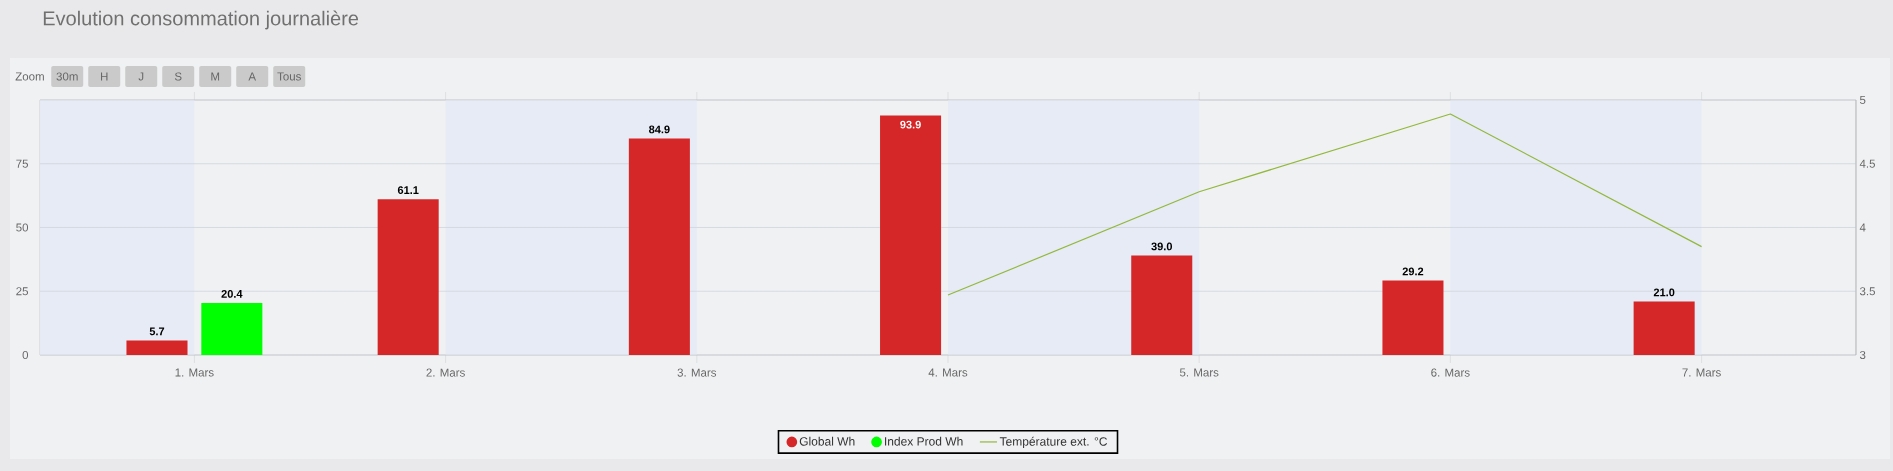 This screenshot has width=1893, height=471. Describe the element at coordinates (827, 441) in the screenshot. I see `legend-label: Global Wh` at that location.